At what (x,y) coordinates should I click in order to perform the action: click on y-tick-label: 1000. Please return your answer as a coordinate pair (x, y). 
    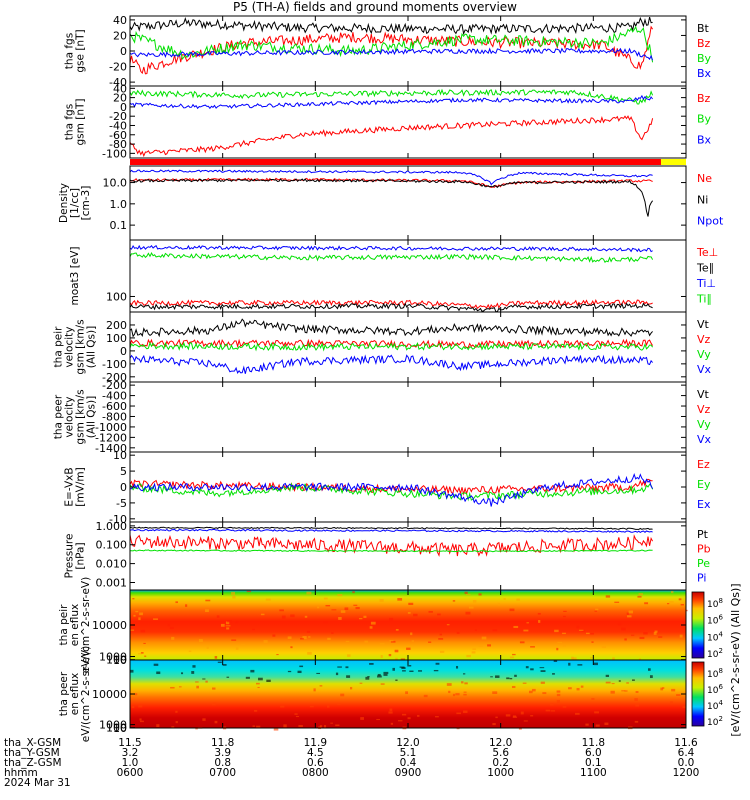
    Looking at the image, I should click on (113, 725).